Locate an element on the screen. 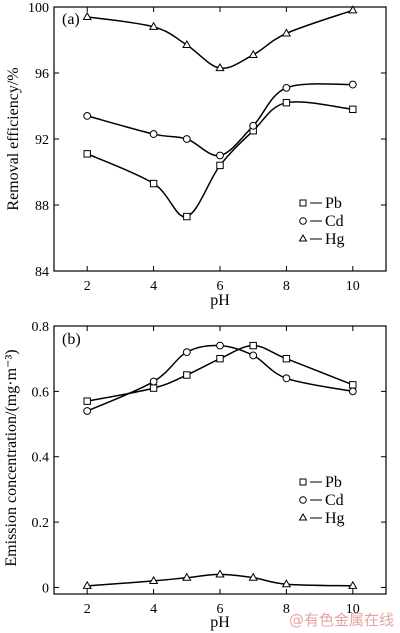  y-tick-label: 0 is located at coordinates (45, 588).